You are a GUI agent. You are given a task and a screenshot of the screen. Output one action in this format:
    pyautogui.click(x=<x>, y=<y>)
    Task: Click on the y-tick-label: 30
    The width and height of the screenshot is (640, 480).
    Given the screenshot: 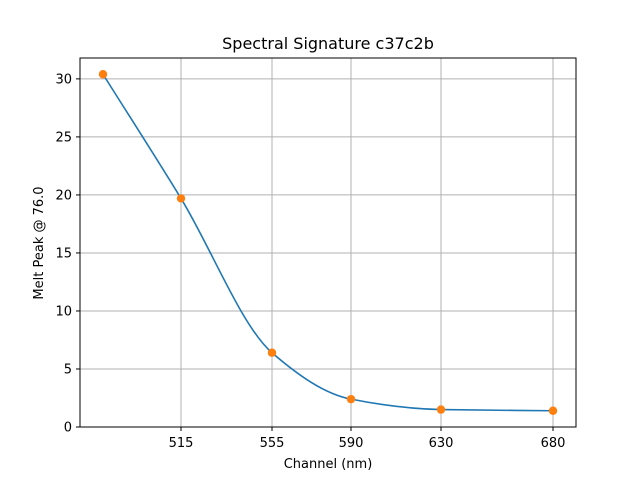 What is the action you would take?
    pyautogui.click(x=63, y=79)
    